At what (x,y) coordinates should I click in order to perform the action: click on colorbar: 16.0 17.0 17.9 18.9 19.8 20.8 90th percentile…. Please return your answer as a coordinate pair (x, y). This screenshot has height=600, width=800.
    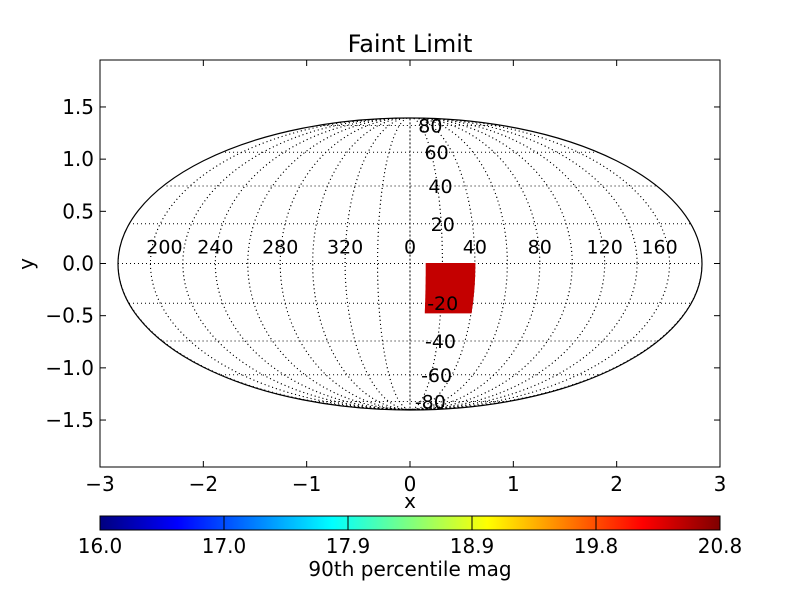
    Looking at the image, I should click on (410, 548).